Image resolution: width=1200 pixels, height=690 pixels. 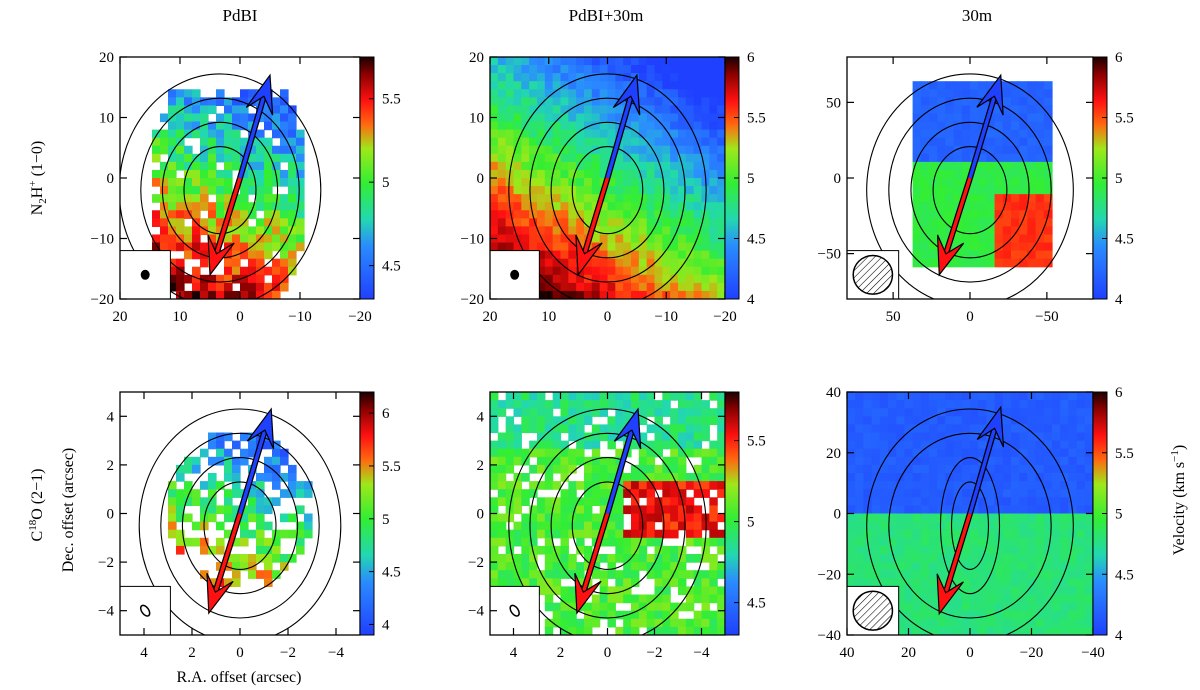 I want to click on panel-bottom-middle: 4 2 0 −2 −4 −4 −2 0 2 4 4.5 5 5.5, so click(x=617, y=526).